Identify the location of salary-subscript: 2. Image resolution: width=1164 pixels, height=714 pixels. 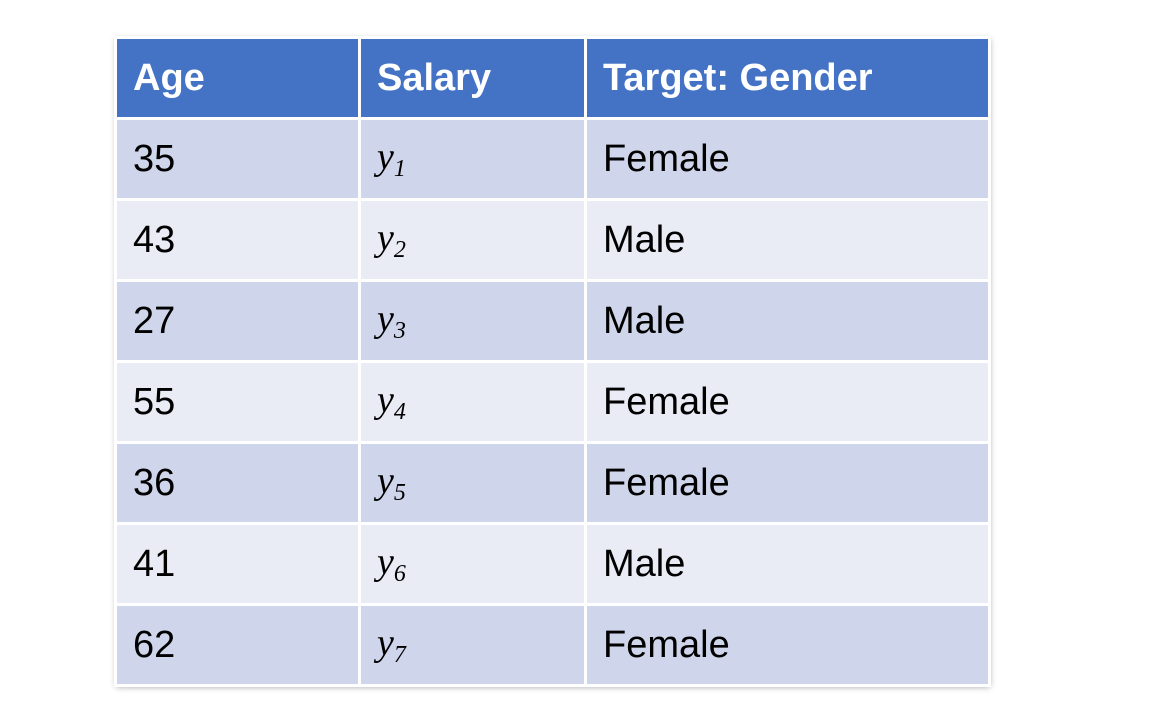
(399, 250).